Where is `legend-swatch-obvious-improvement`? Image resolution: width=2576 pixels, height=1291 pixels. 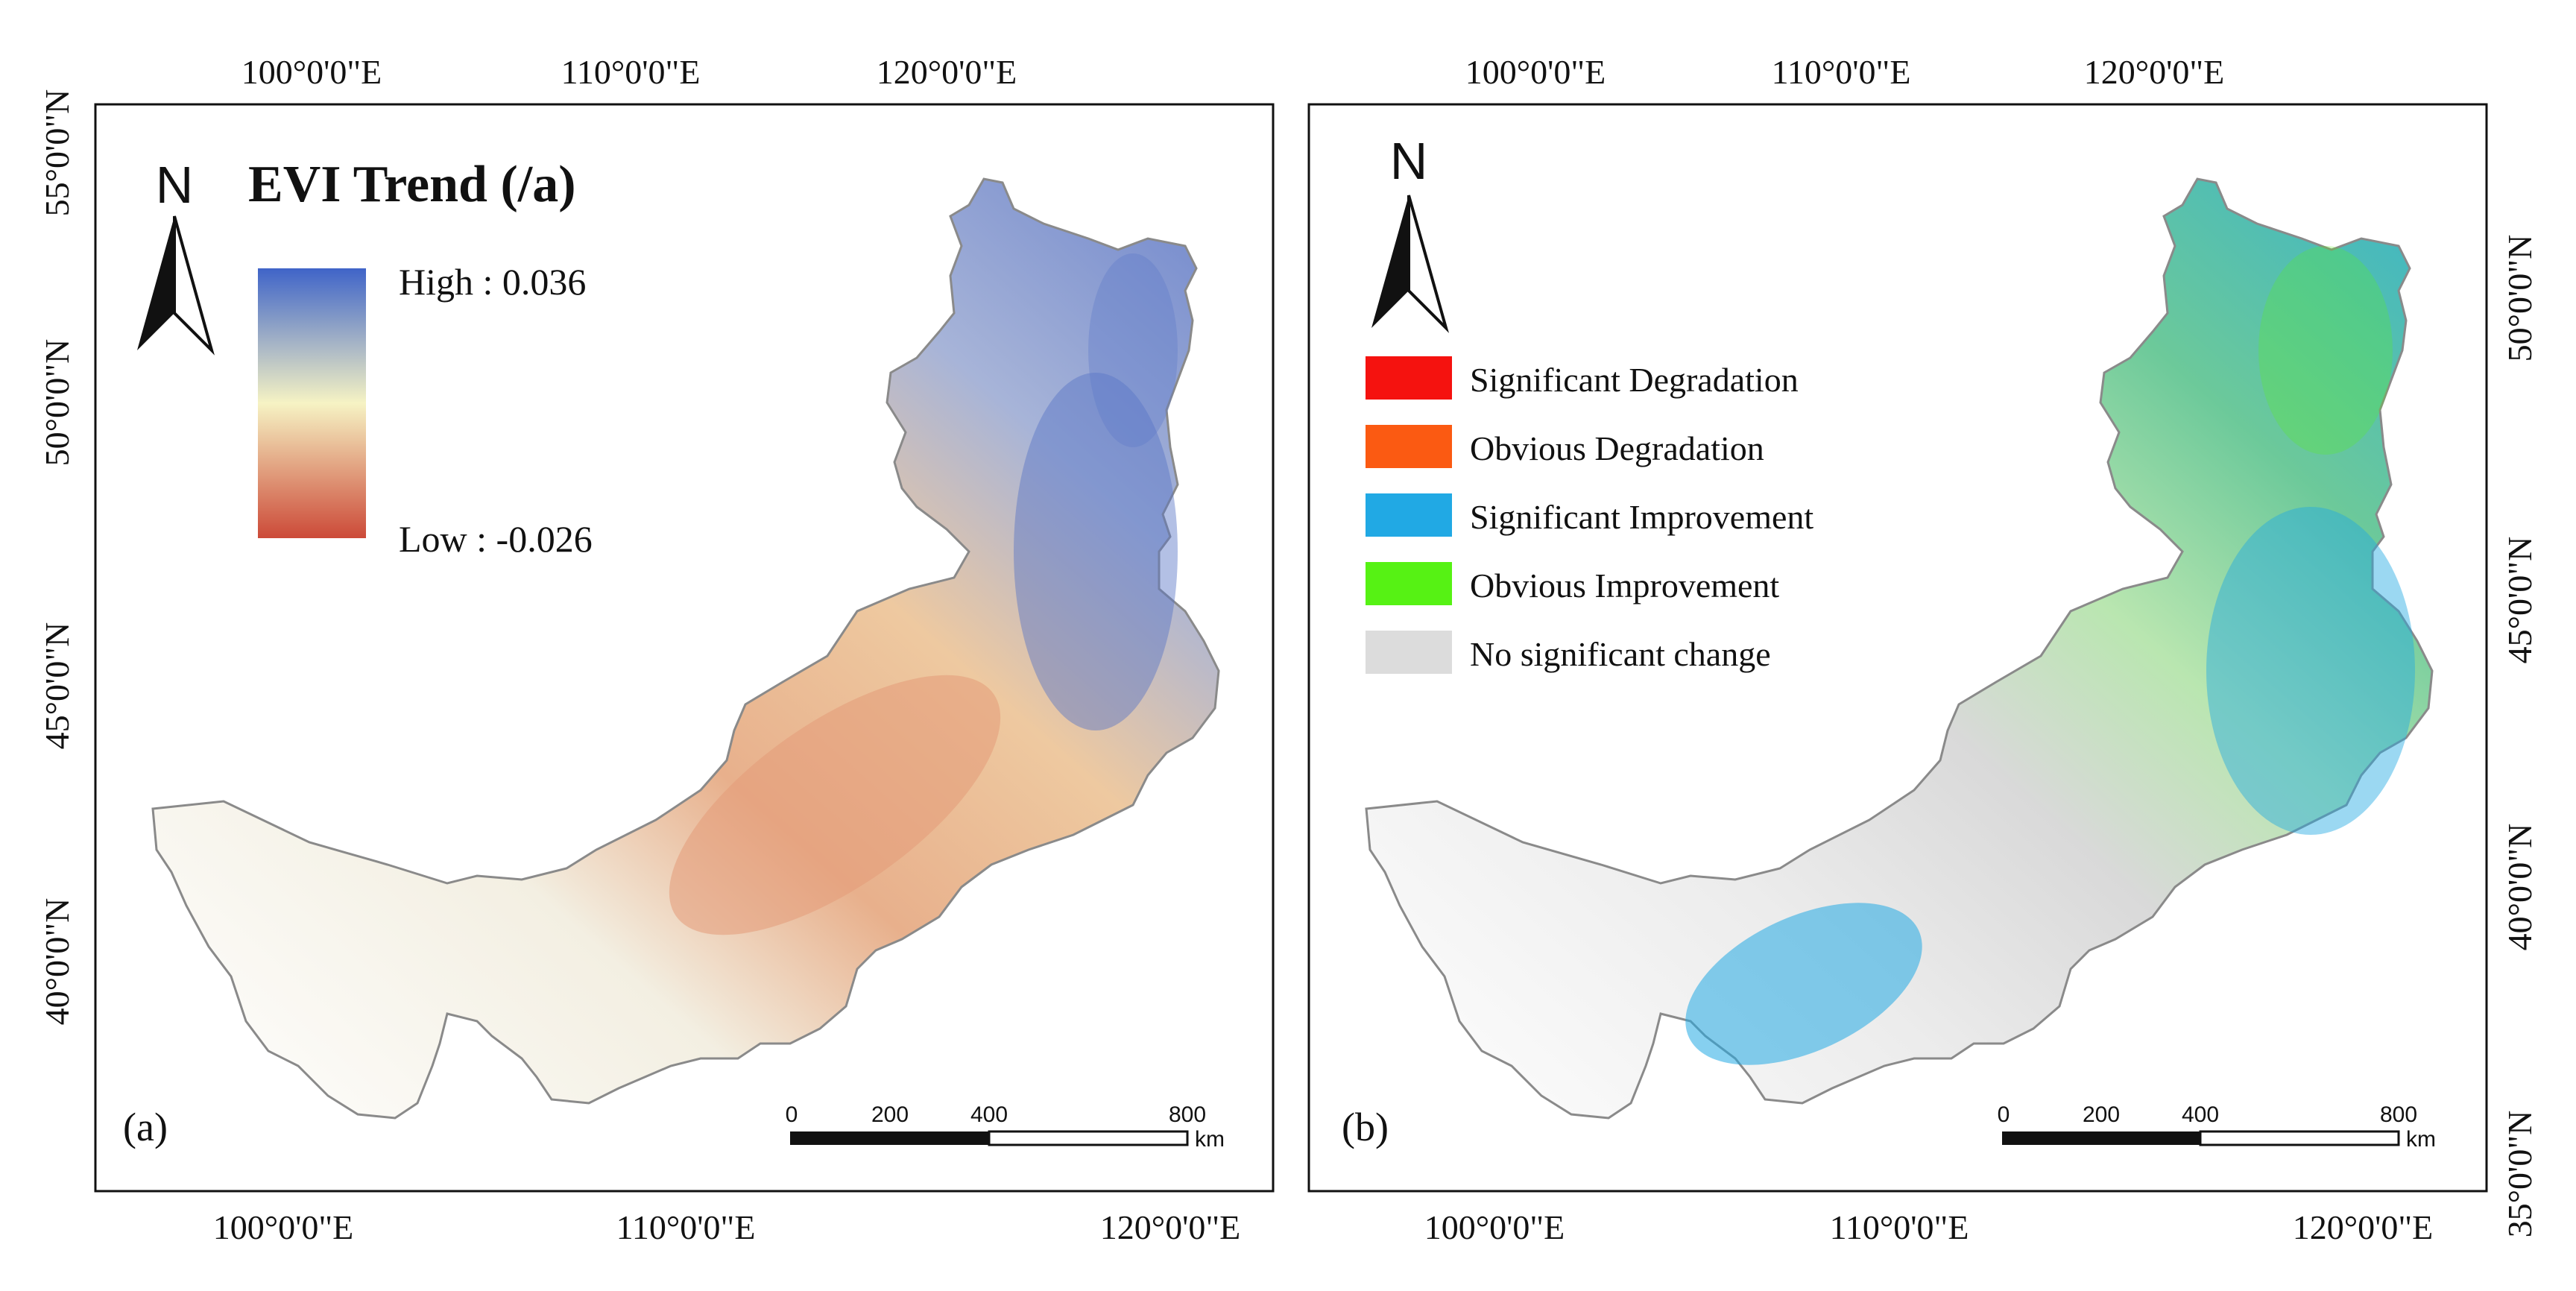 legend-swatch-obvious-improvement is located at coordinates (1409, 583).